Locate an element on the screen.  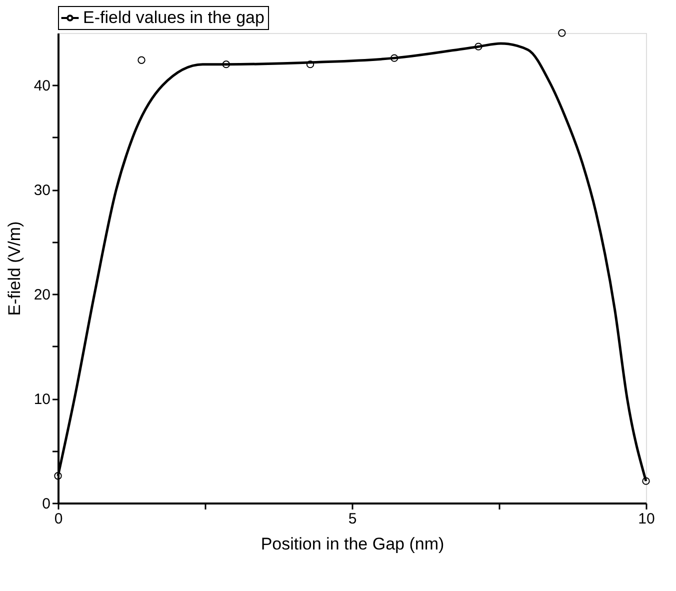
y-tick-label: 20 is located at coordinates (42, 295).